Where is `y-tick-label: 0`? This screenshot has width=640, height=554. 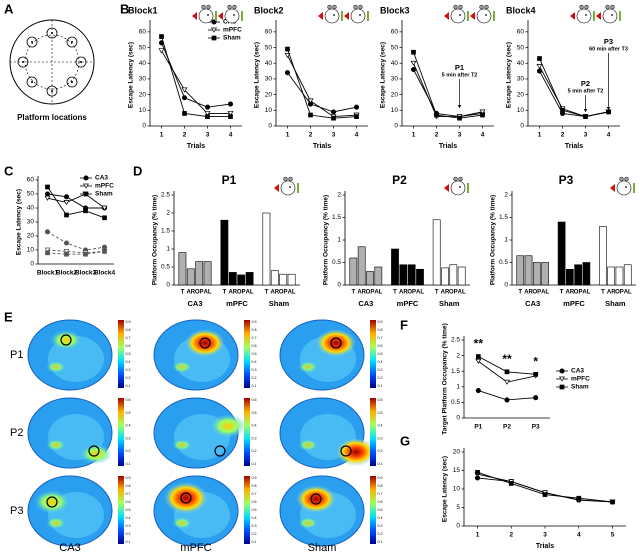
y-tick-label: 0 is located at coordinates (522, 126).